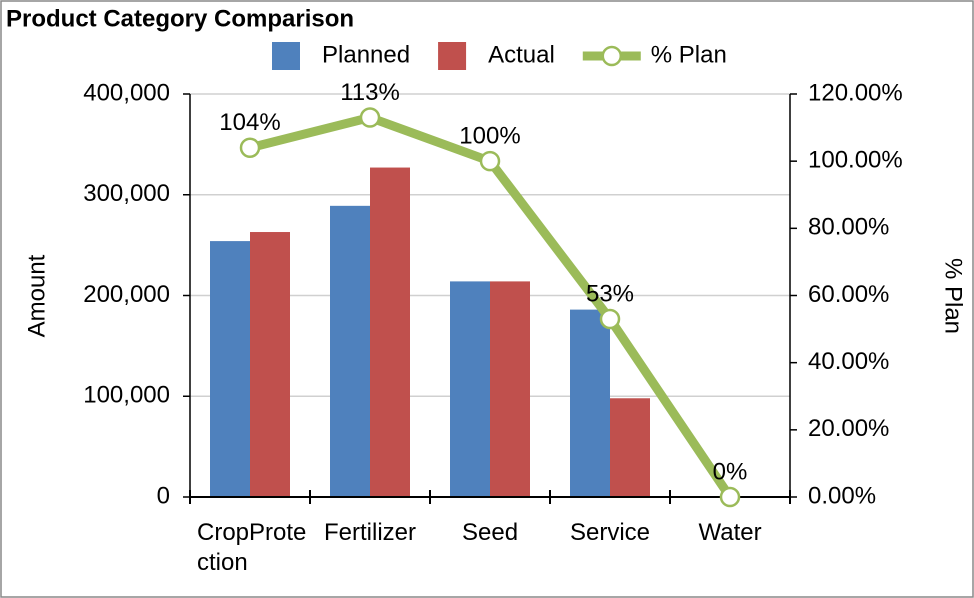 The width and height of the screenshot is (974, 598). Describe the element at coordinates (855, 160) in the screenshot. I see `y2-tick-label: 100.00%` at that location.